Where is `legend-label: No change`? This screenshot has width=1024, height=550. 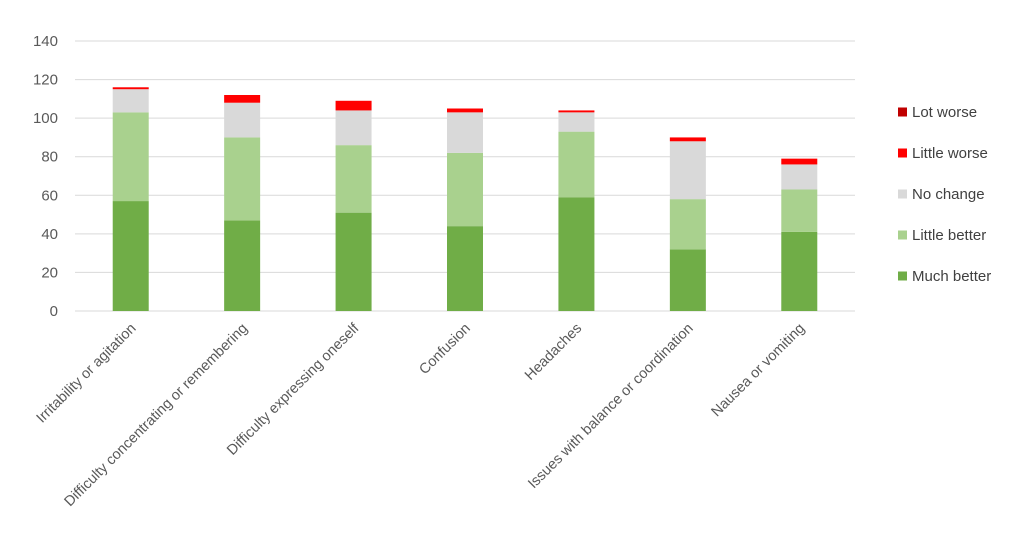
legend-label: No change is located at coordinates (948, 194).